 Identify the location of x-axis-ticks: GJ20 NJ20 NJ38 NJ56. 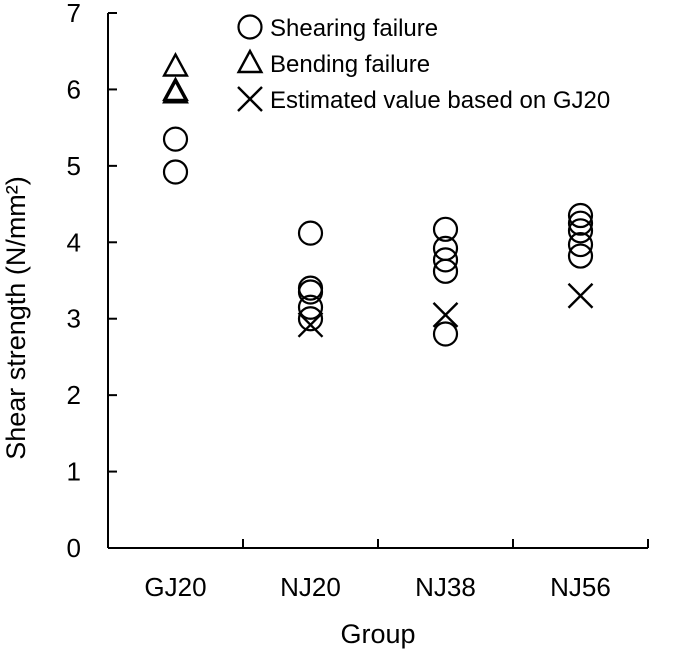
(396, 570).